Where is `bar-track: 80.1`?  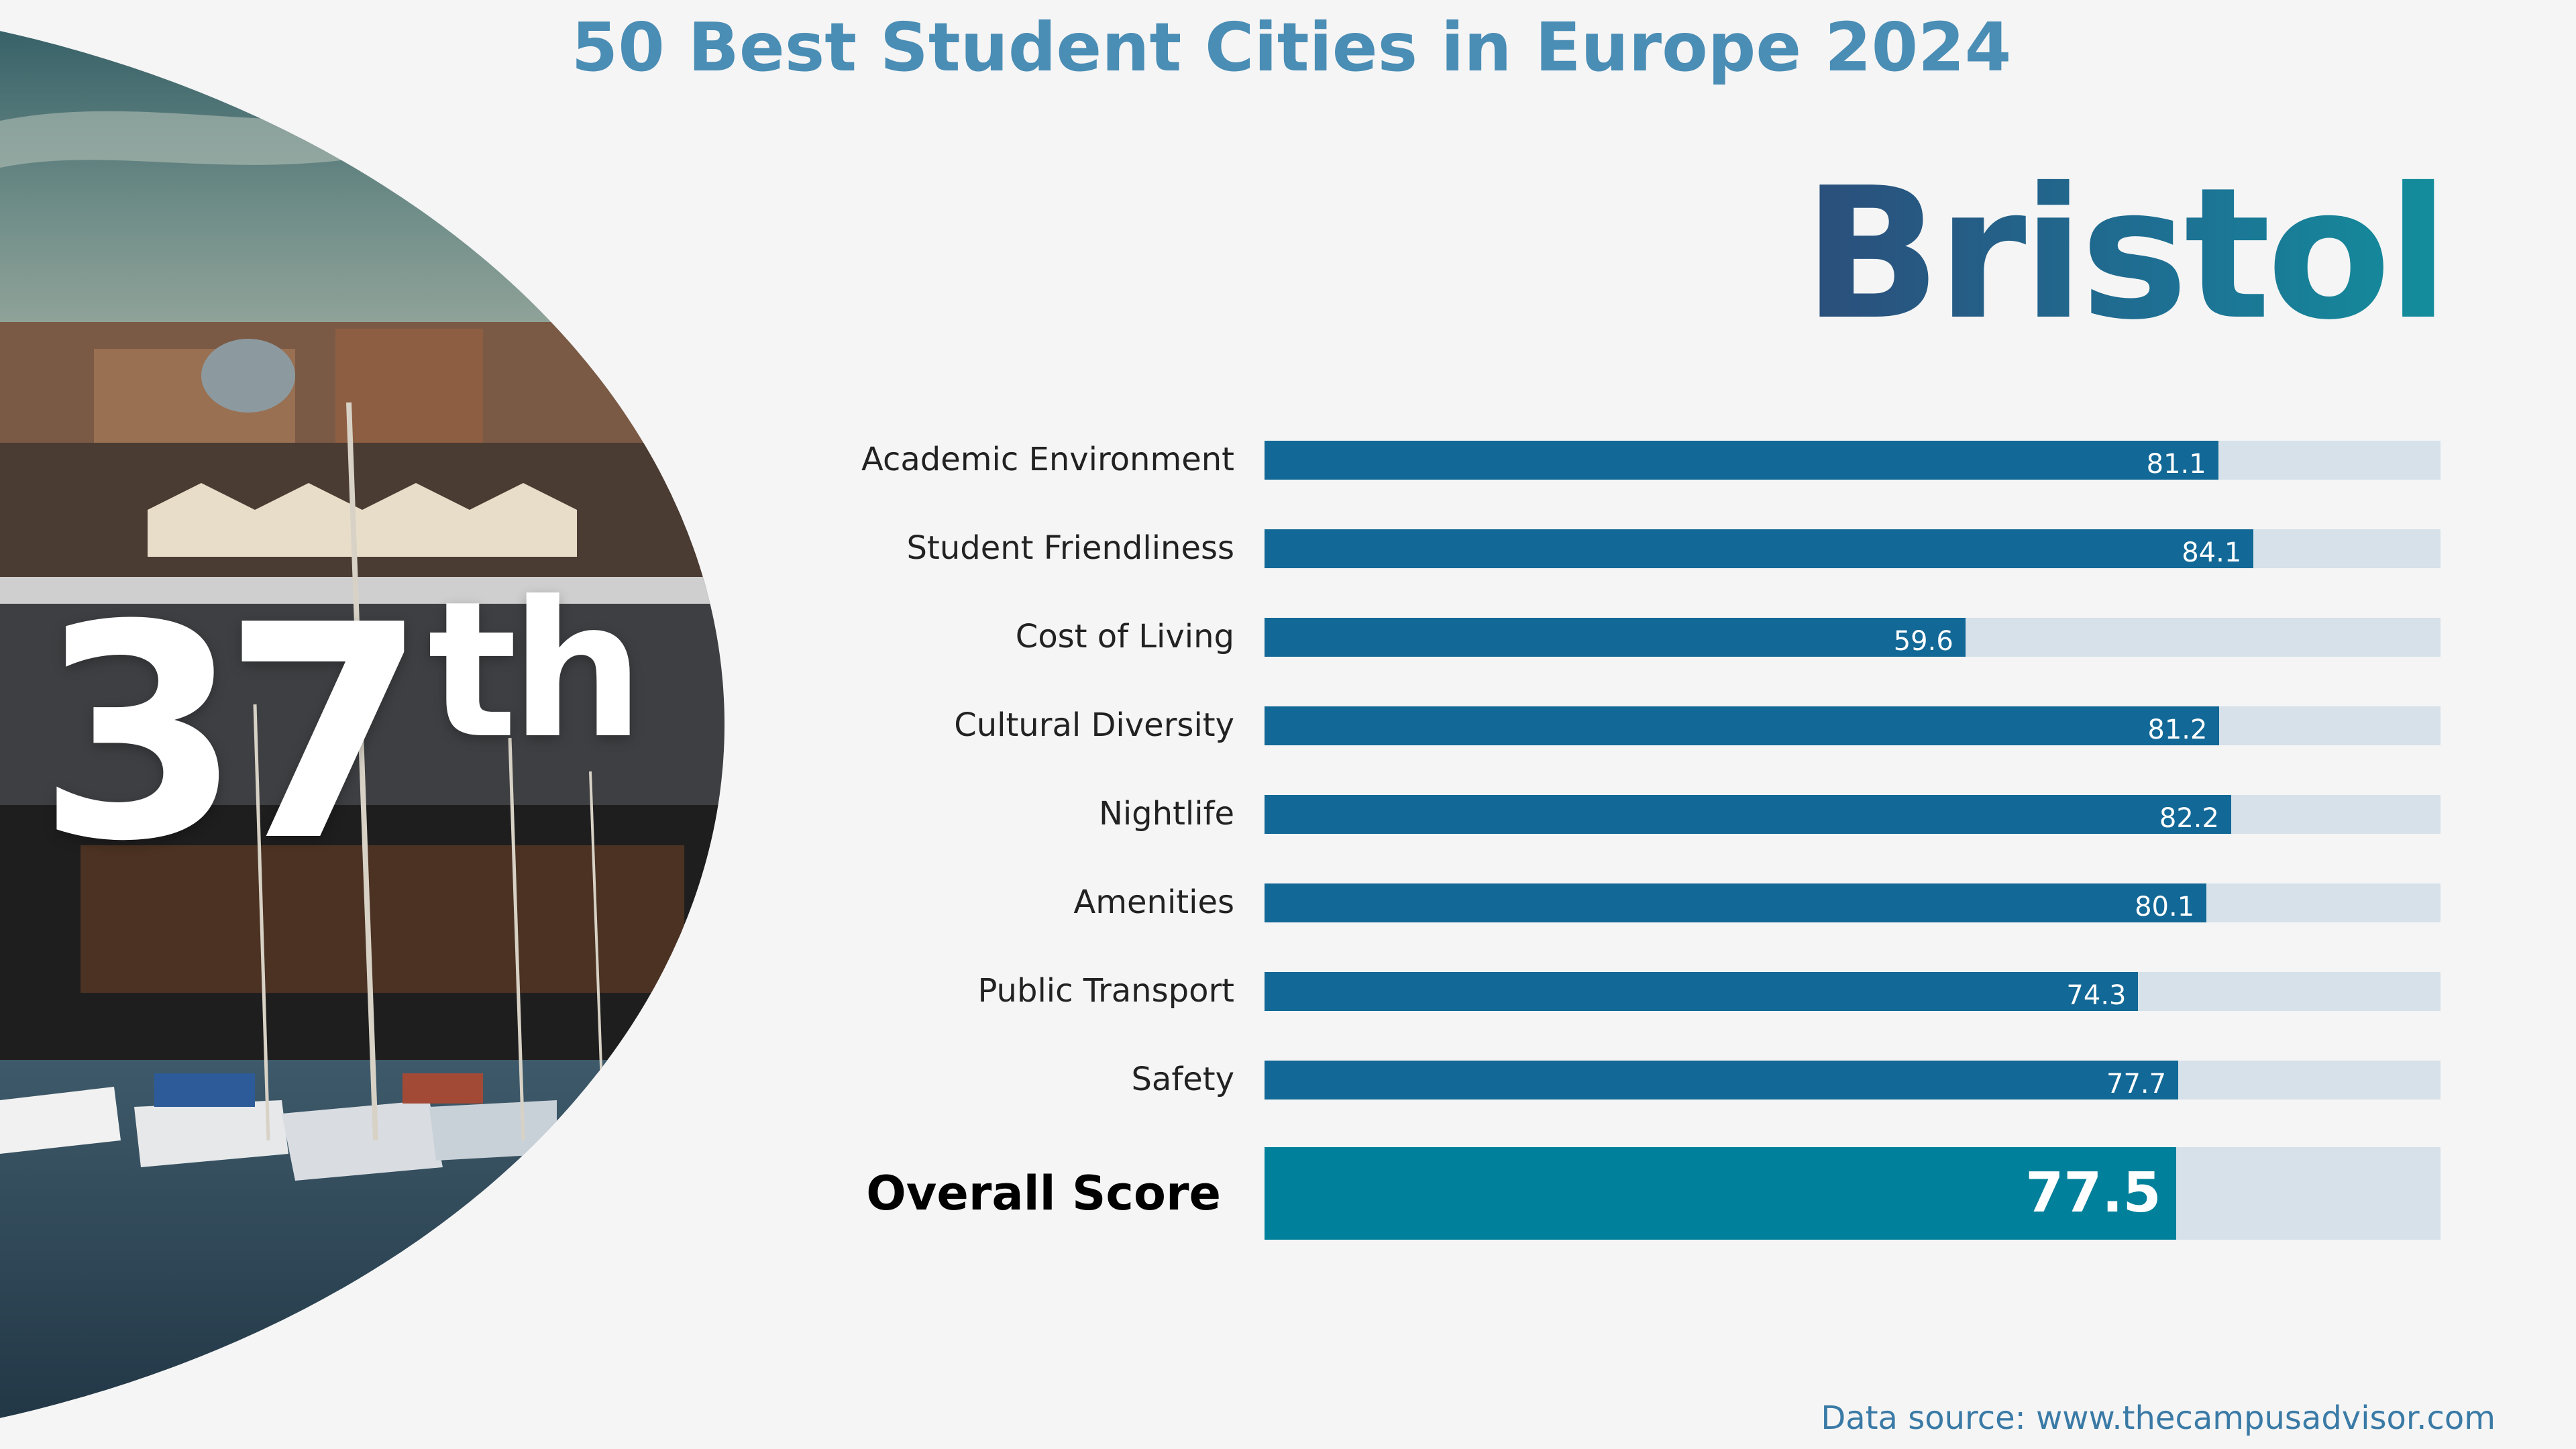 bar-track: 80.1 is located at coordinates (1852, 902).